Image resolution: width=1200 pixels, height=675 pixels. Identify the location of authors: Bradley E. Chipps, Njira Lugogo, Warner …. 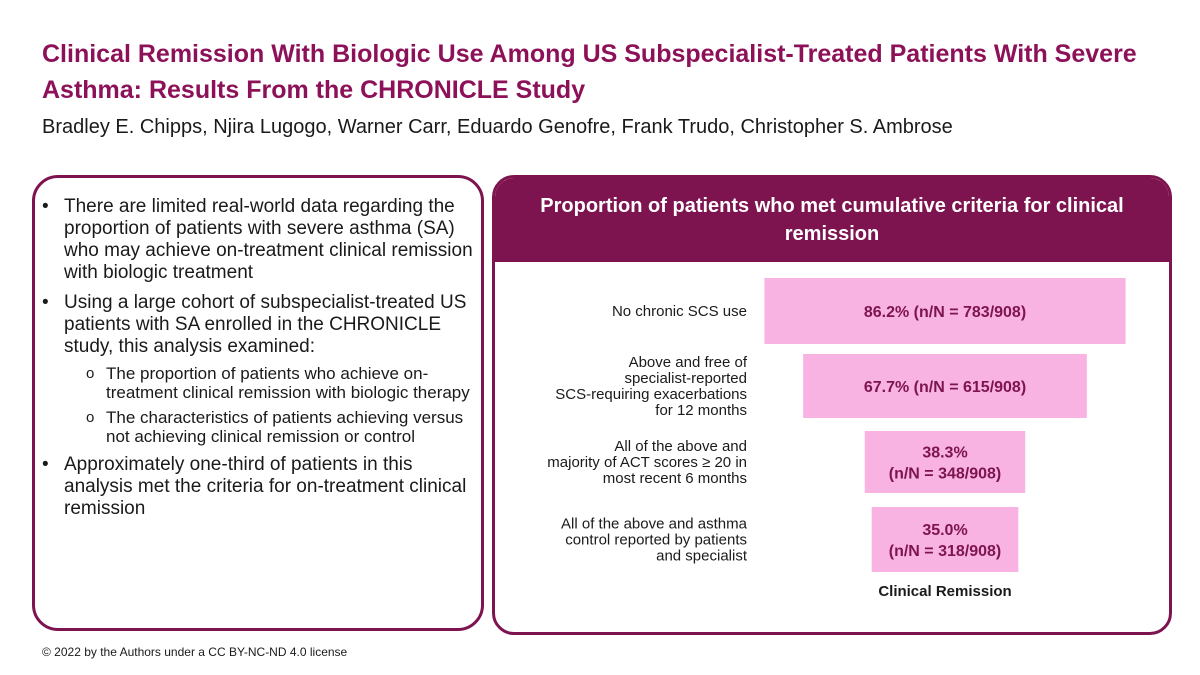
(497, 127).